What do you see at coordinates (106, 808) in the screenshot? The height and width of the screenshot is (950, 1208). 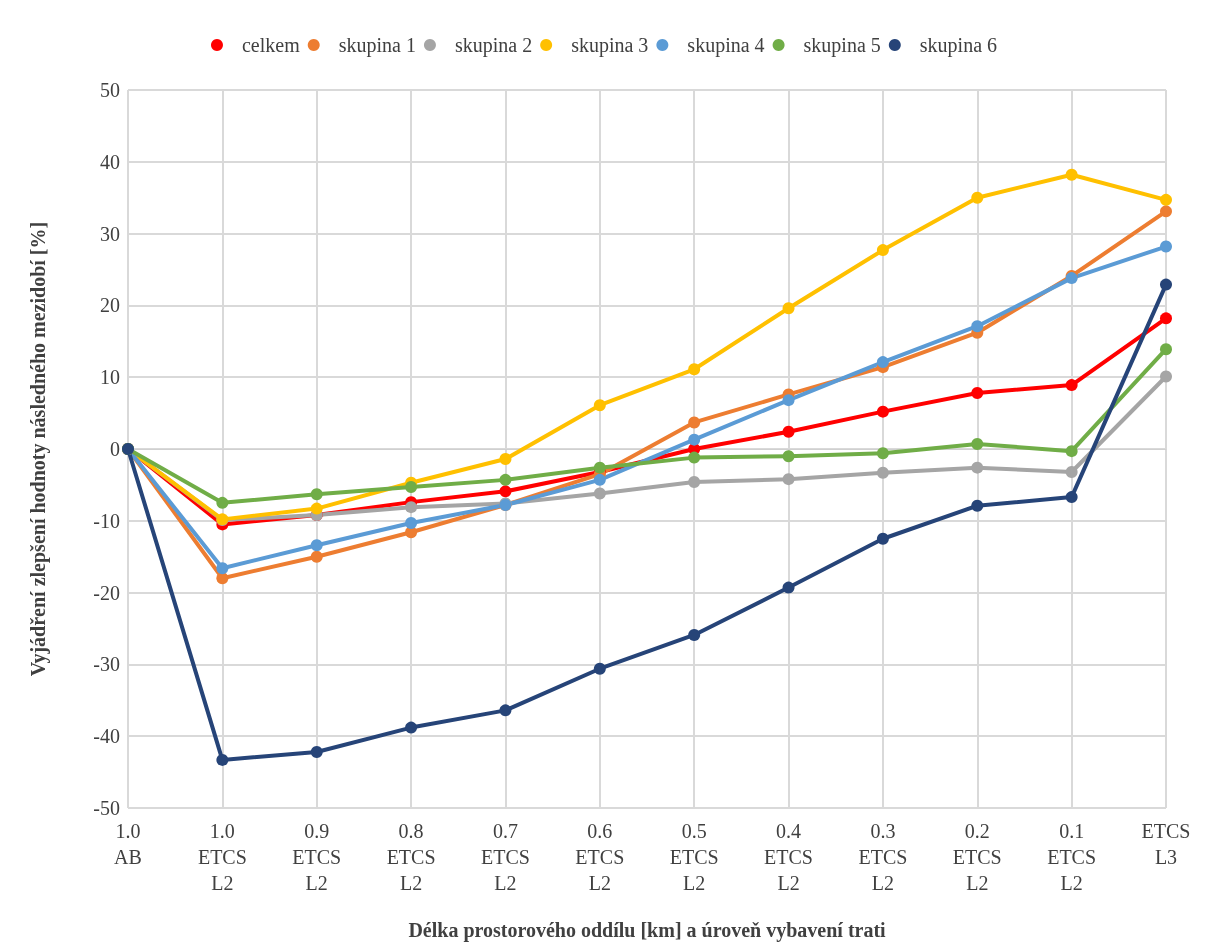 I see `y-tick-label: -50` at bounding box center [106, 808].